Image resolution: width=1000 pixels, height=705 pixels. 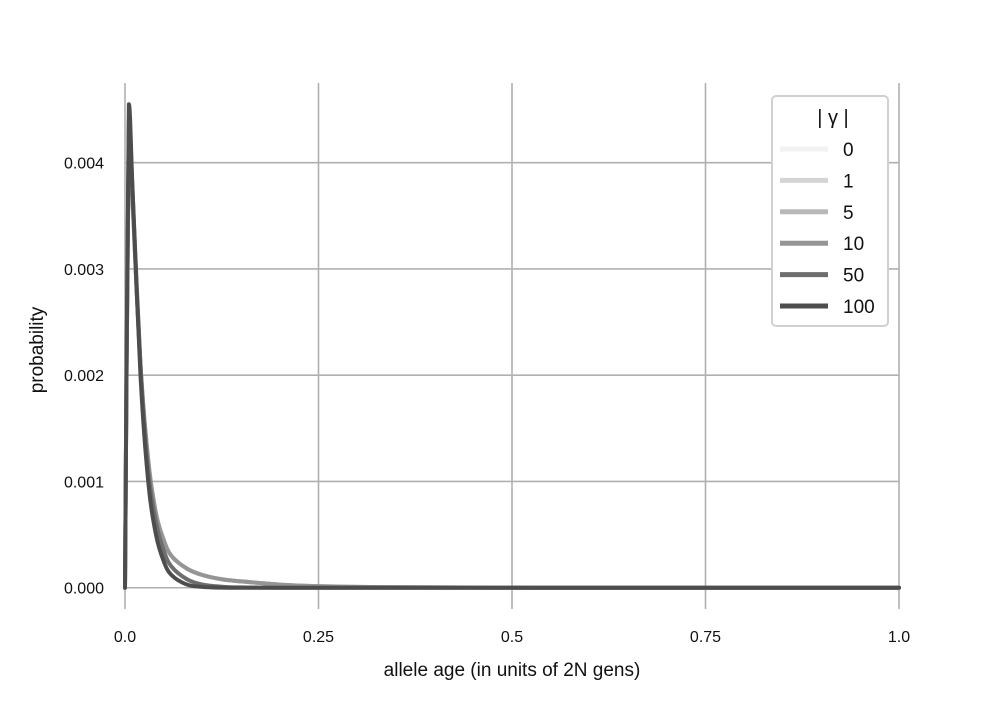 I want to click on legend: | γ | 0 1 5 10 50 100, so click(x=830, y=211).